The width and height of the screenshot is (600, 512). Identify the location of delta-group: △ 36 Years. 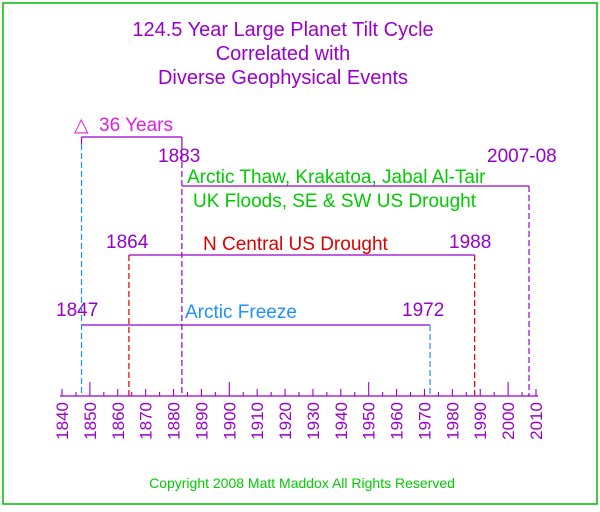
(128, 129).